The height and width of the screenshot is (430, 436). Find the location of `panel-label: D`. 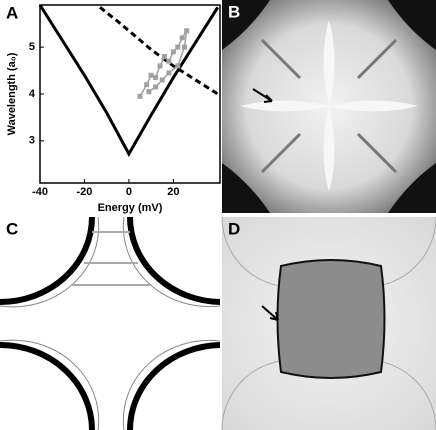

panel-label: D is located at coordinates (234, 228).